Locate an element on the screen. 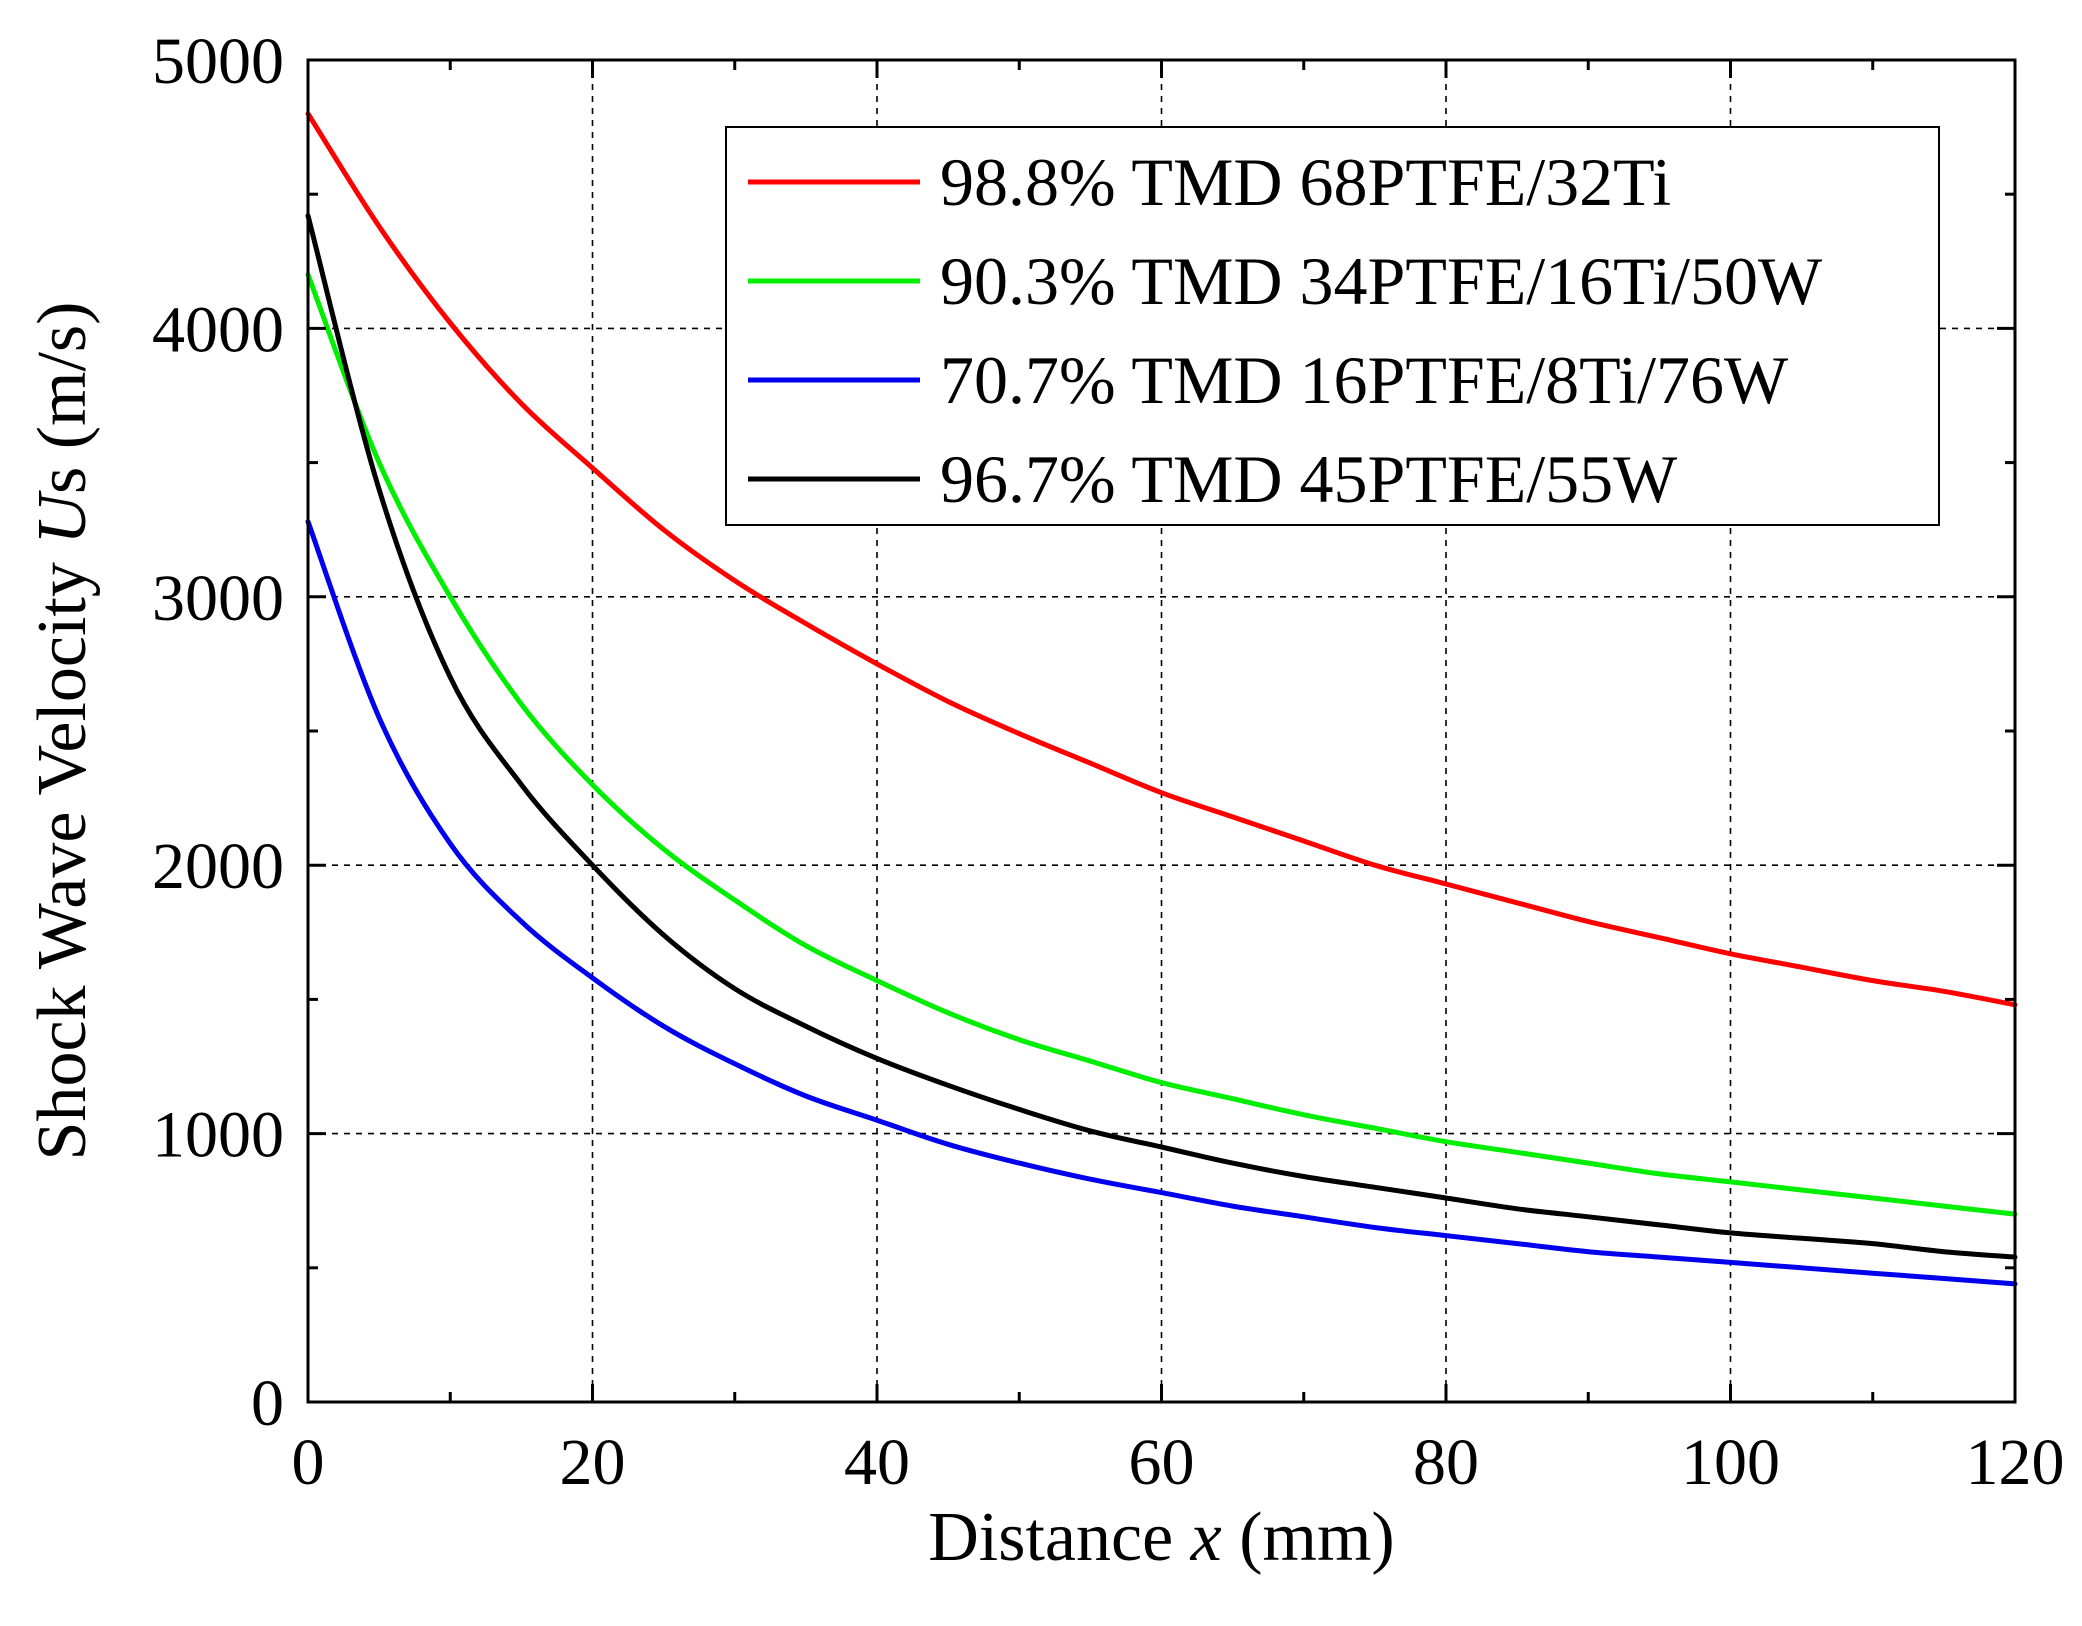 The height and width of the screenshot is (1626, 2082). x-tick-label: 60 is located at coordinates (1162, 1462).